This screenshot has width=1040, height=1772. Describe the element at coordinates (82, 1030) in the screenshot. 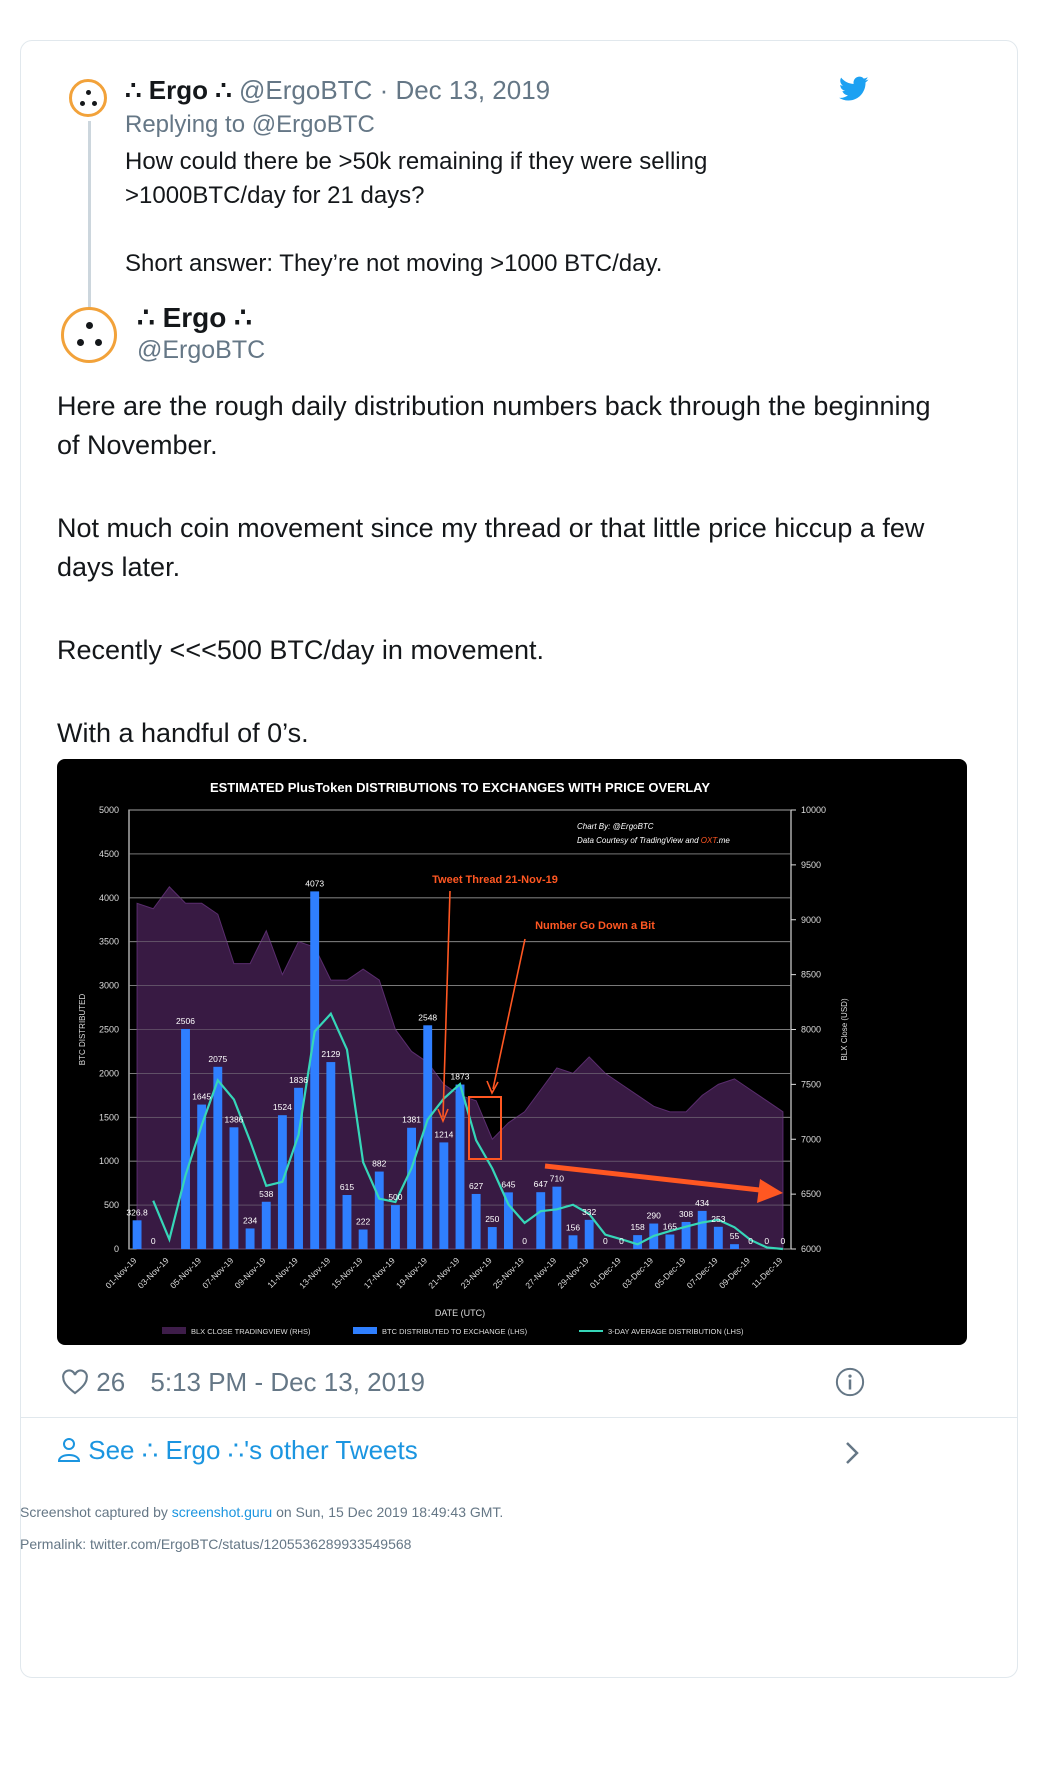

I see `y-axis-label: BTC DISTRIBUTED` at that location.